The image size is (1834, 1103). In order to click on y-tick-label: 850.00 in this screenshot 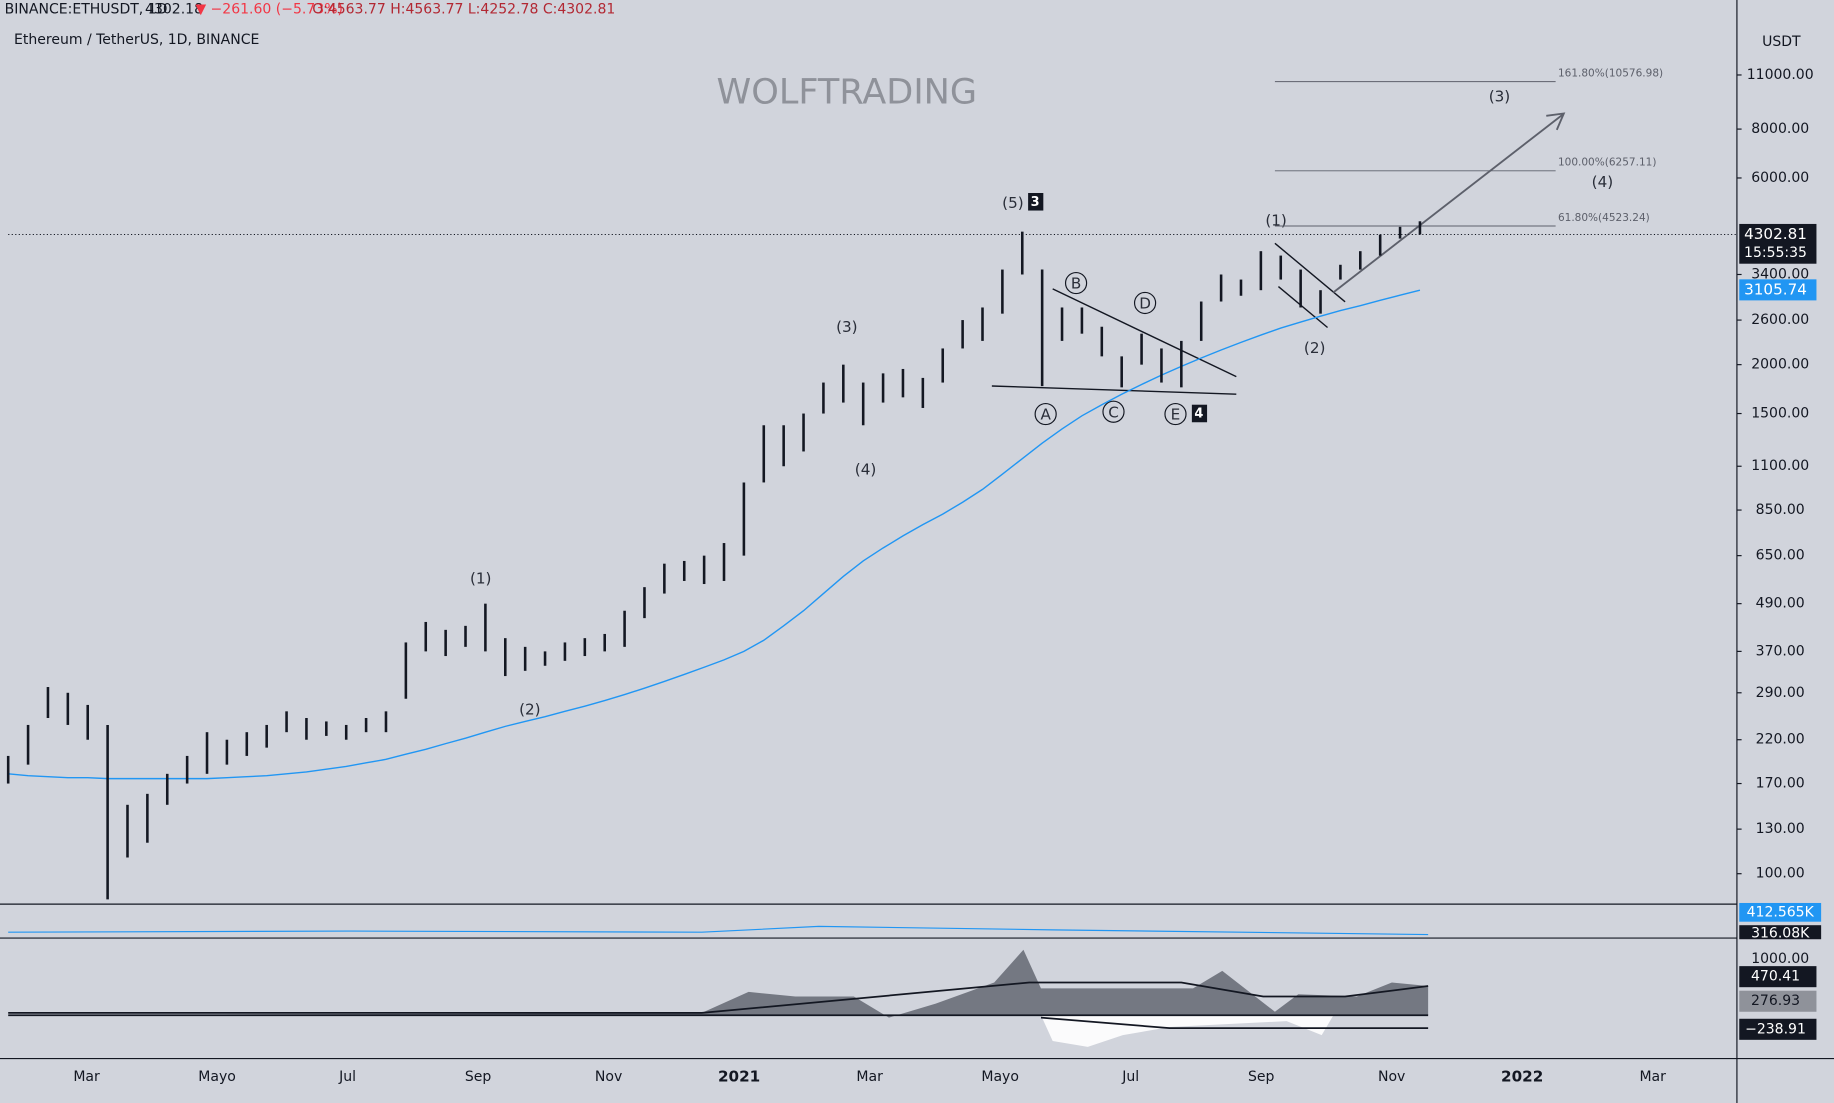, I will do `click(1780, 510)`.